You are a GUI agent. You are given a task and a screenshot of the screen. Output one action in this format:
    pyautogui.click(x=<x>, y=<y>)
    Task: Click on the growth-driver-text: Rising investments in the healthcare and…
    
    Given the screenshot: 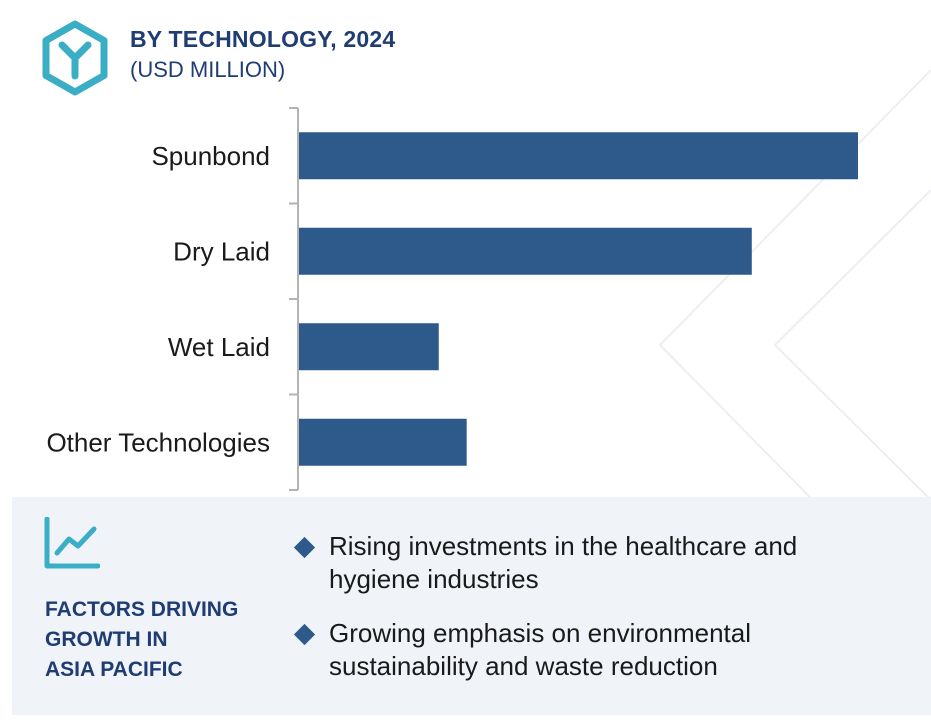 What is the action you would take?
    pyautogui.click(x=563, y=562)
    